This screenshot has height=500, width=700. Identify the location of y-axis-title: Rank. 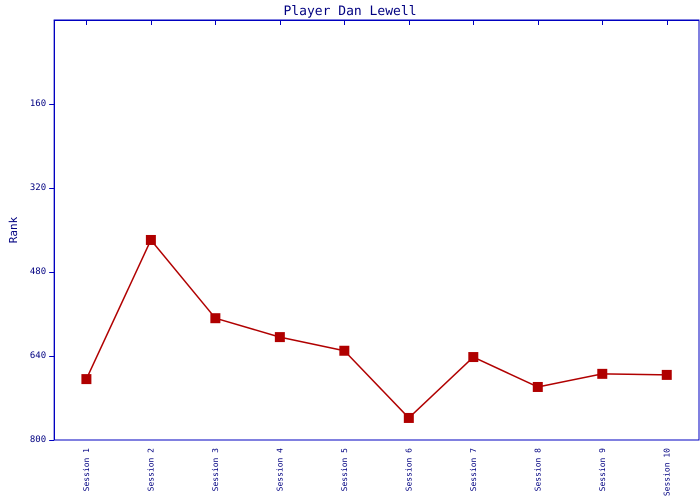
(13, 230).